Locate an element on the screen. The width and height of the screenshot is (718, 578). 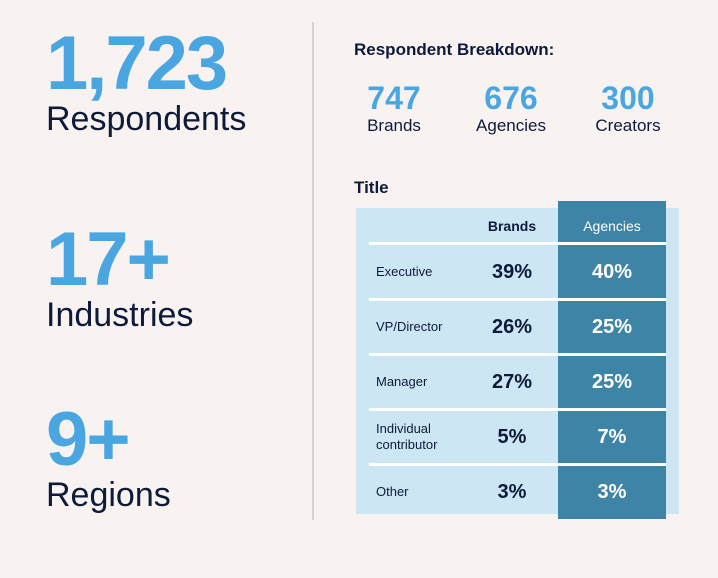
agencies-column is located at coordinates (612, 360).